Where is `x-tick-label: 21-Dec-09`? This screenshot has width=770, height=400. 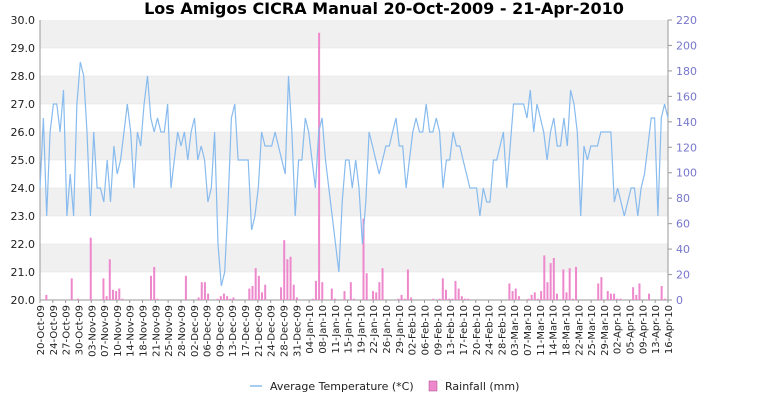 x-tick-label: 21-Dec-09 is located at coordinates (259, 331).